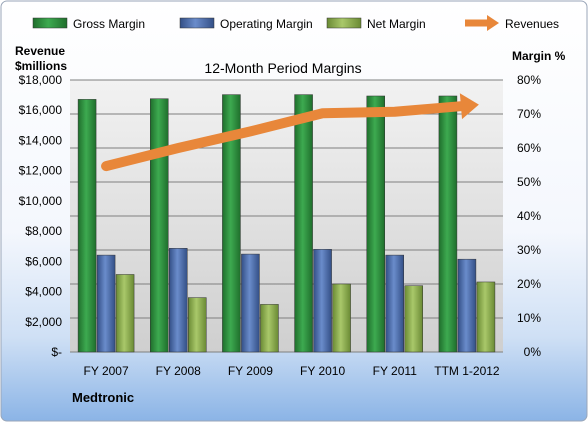 The width and height of the screenshot is (588, 427). I want to click on y-left-tick-label: $14,000, so click(41, 140).